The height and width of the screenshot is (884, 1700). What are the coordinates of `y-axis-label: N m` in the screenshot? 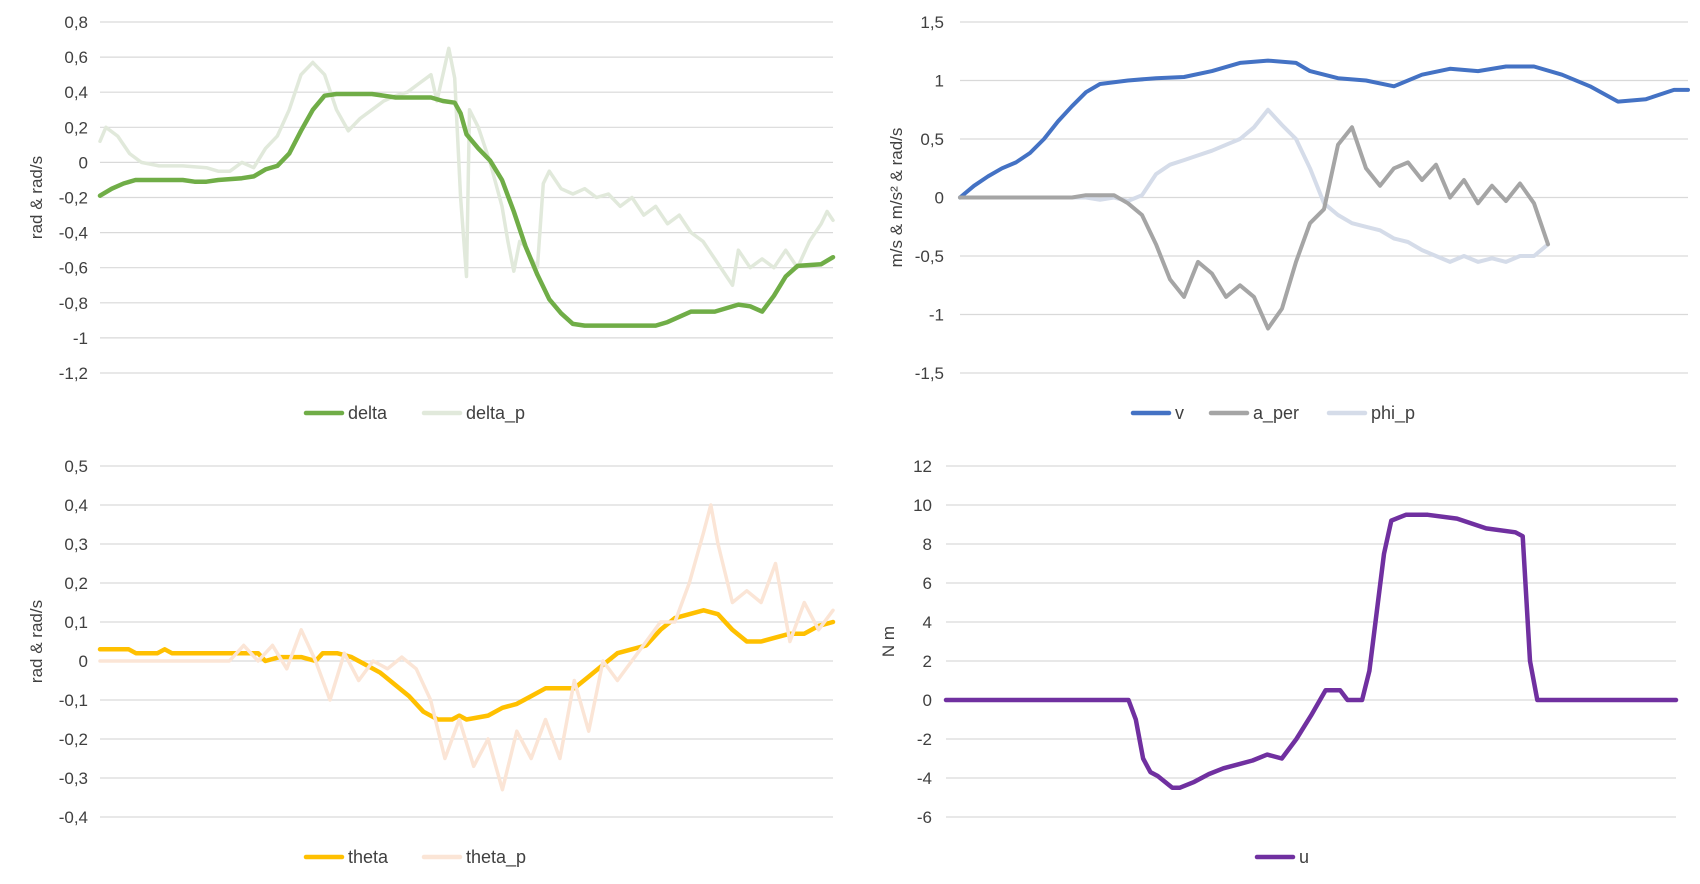 It's located at (888, 641).